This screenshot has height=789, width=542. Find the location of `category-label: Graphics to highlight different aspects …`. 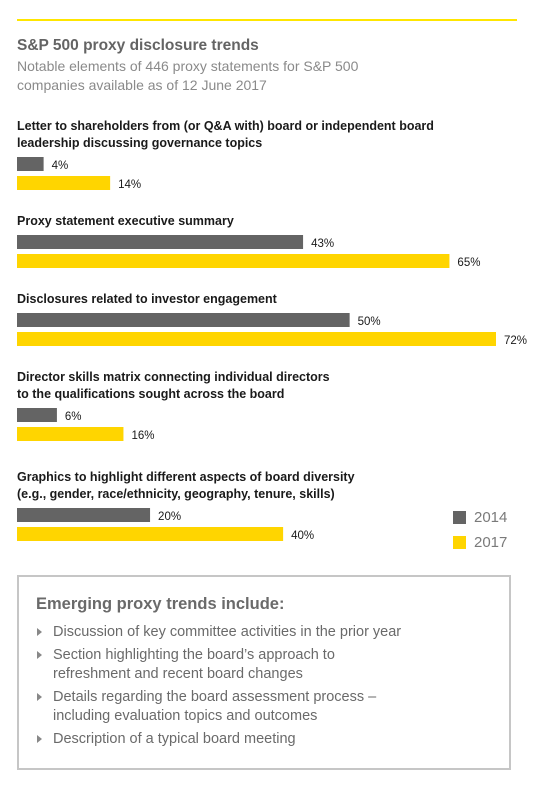

category-label: Graphics to highlight different aspects … is located at coordinates (186, 477).